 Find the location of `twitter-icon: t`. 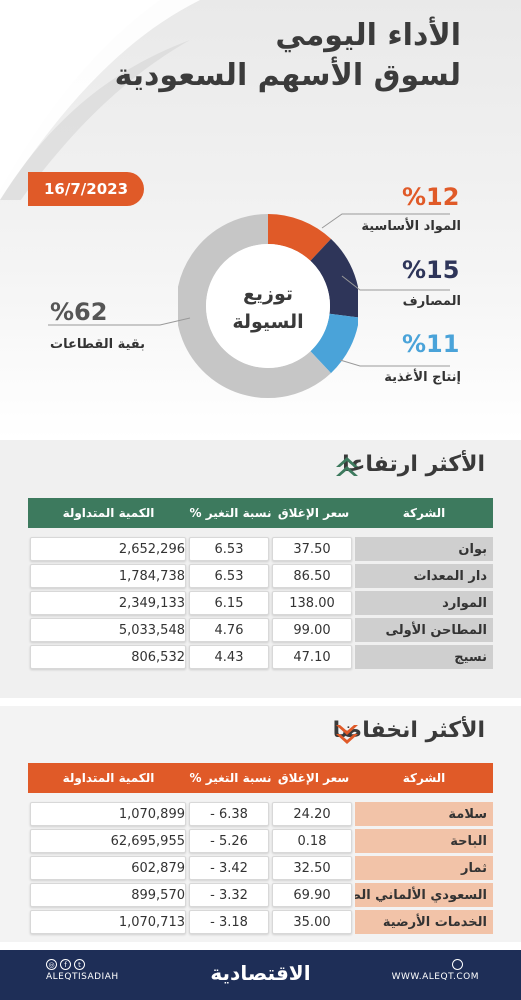

twitter-icon: t is located at coordinates (79, 964).